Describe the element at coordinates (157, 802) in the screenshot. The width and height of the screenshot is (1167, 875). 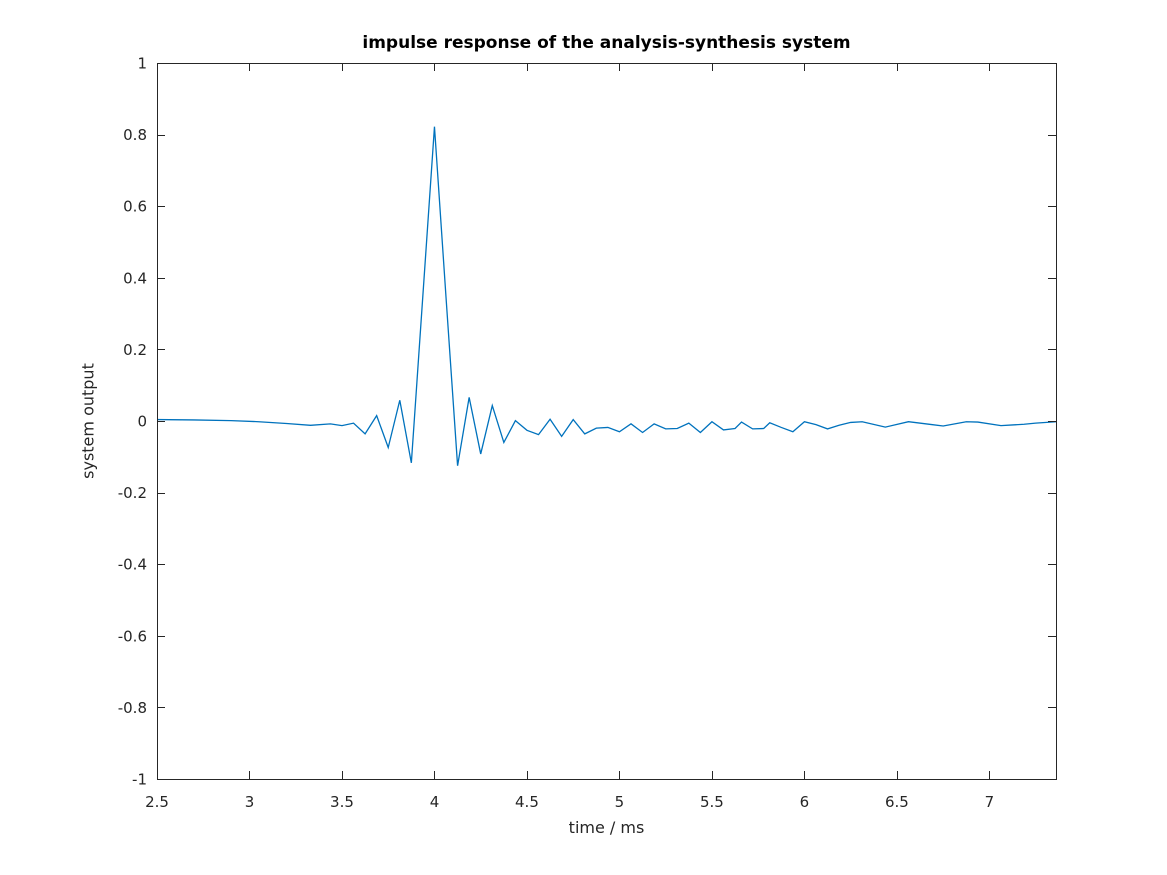
I see `x-tick-label: 2.5` at that location.